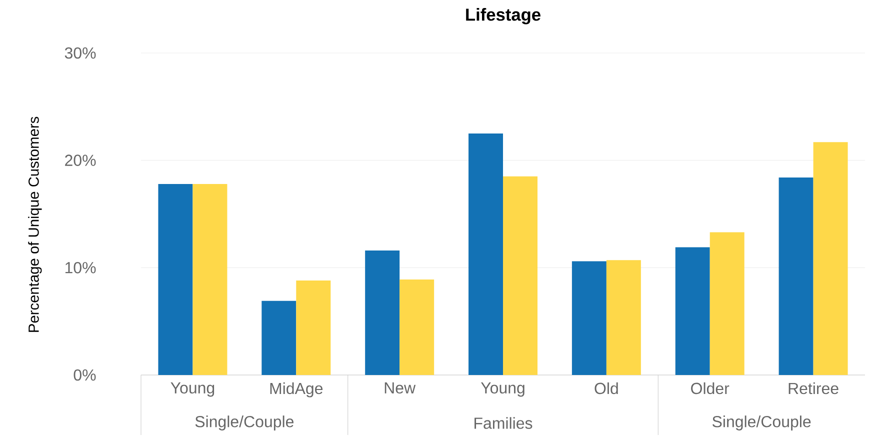 The width and height of the screenshot is (881, 446). What do you see at coordinates (85, 375) in the screenshot?
I see `y-tick-label: 0%` at bounding box center [85, 375].